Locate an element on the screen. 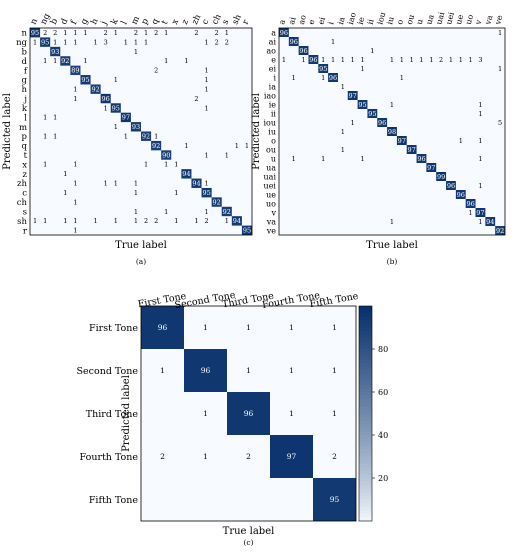  y-tick-label: uo is located at coordinates (271, 203).